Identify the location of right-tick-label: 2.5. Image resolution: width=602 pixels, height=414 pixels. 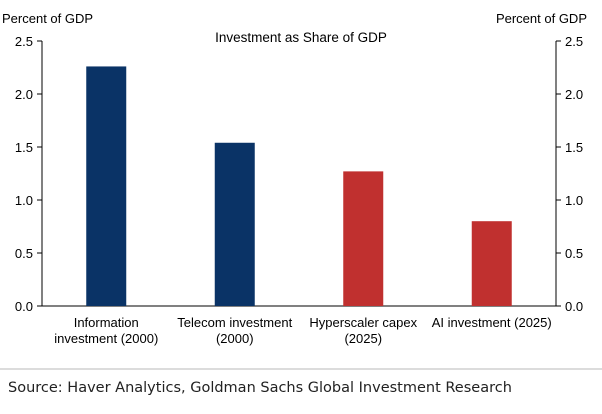
(574, 41).